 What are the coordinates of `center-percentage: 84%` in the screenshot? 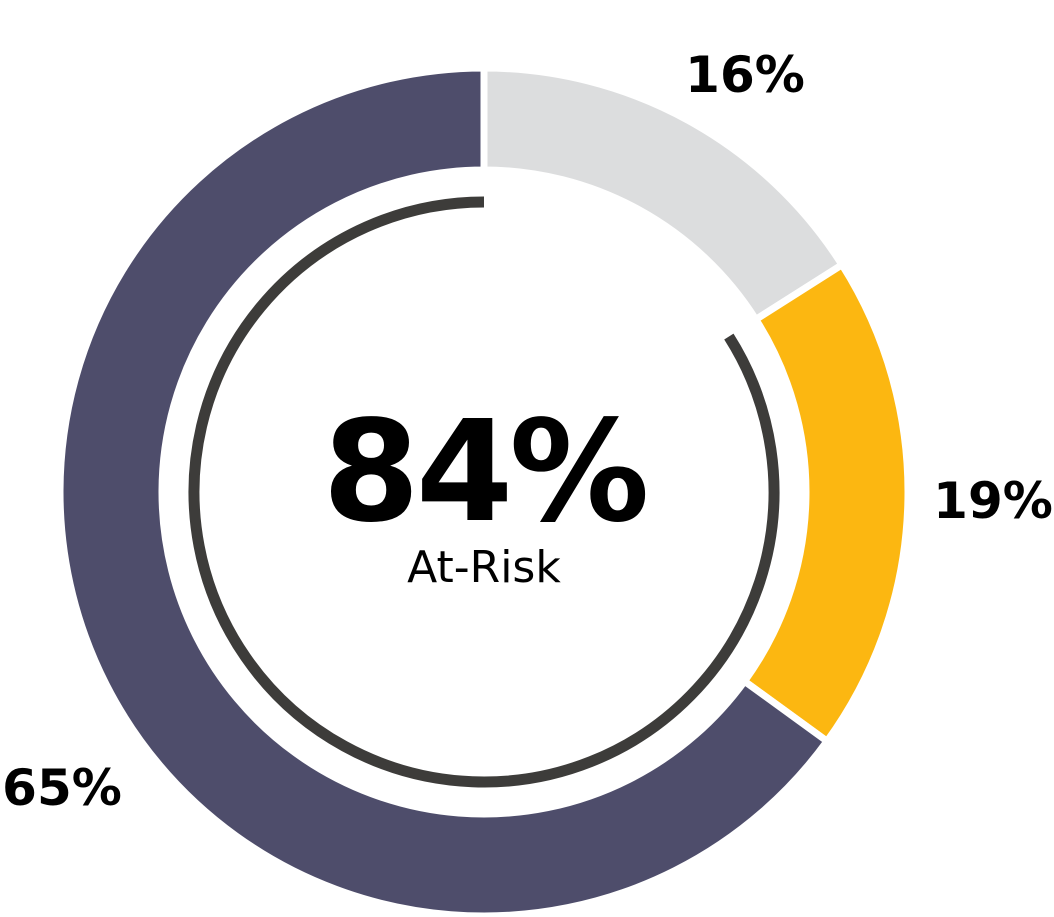 It's located at (483, 472).